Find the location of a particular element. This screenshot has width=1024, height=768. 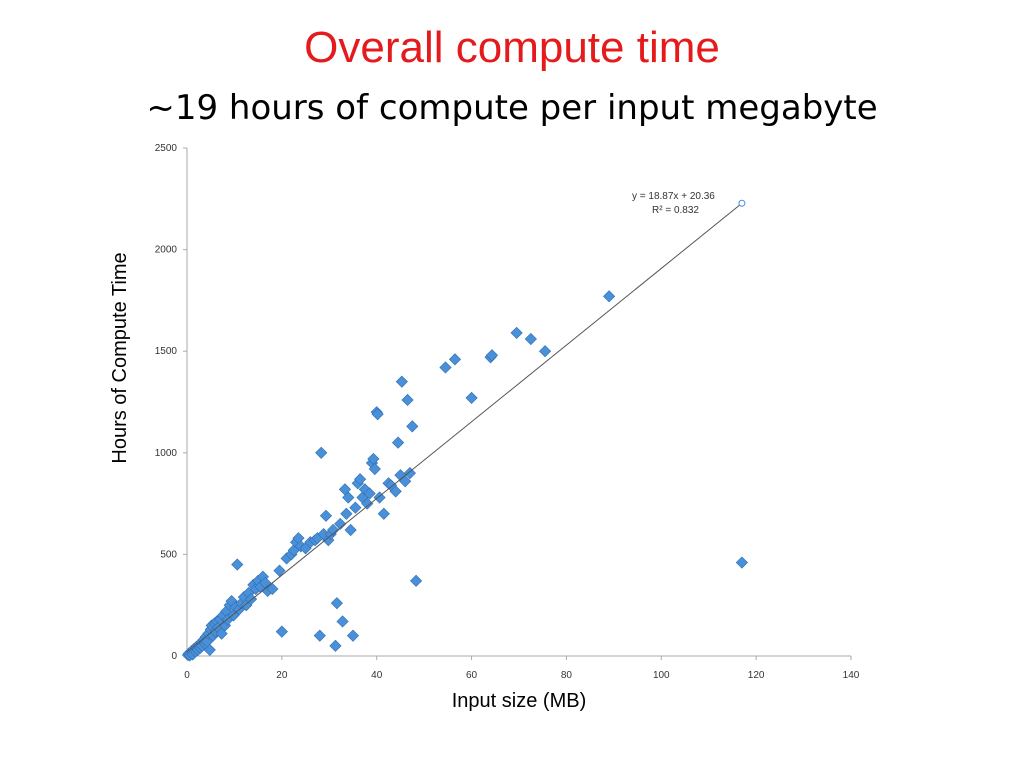

x-tick-label: 20 is located at coordinates (282, 675).